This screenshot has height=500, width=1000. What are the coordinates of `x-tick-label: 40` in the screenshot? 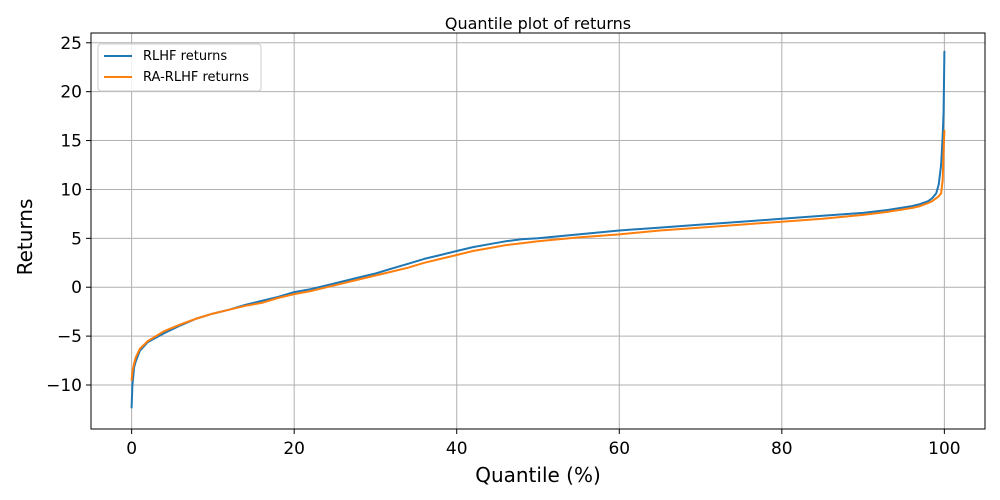 It's located at (457, 449).